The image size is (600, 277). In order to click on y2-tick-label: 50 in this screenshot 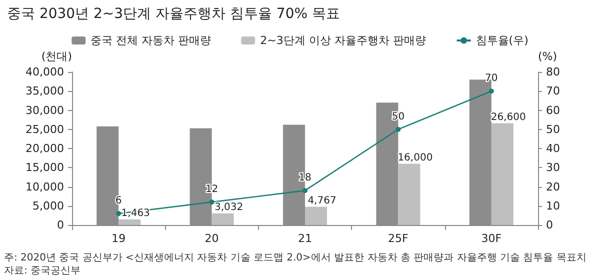, I will do `click(553, 129)`.